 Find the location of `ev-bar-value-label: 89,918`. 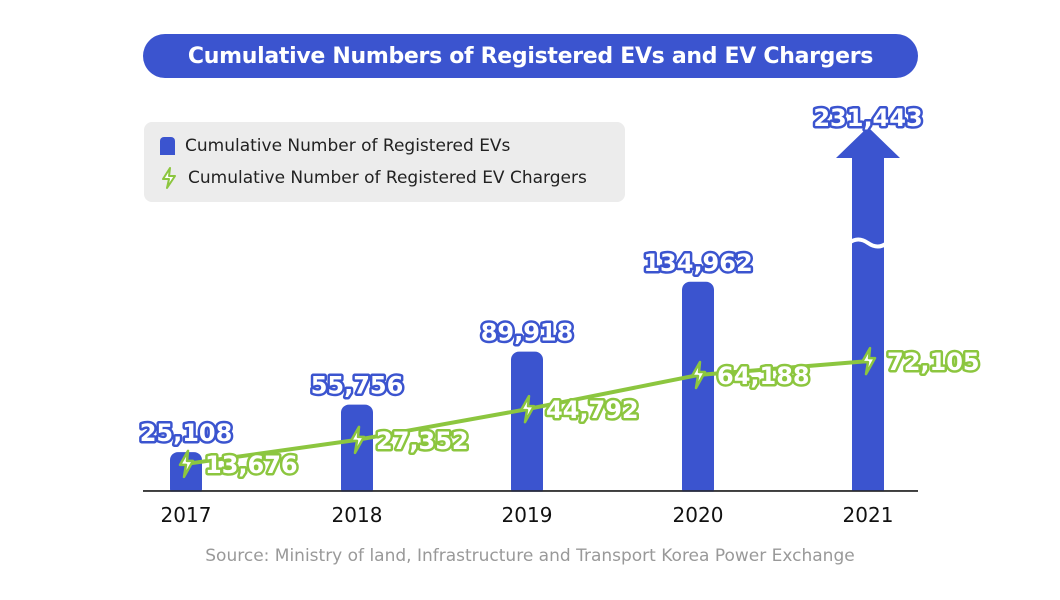

ev-bar-value-label: 89,918 is located at coordinates (527, 333).